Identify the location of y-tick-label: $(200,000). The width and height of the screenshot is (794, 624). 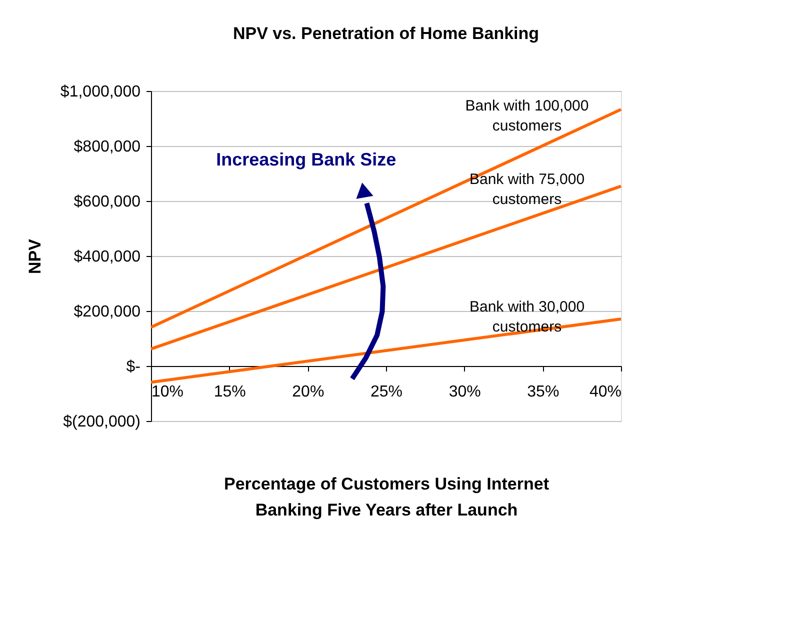
(101, 422).